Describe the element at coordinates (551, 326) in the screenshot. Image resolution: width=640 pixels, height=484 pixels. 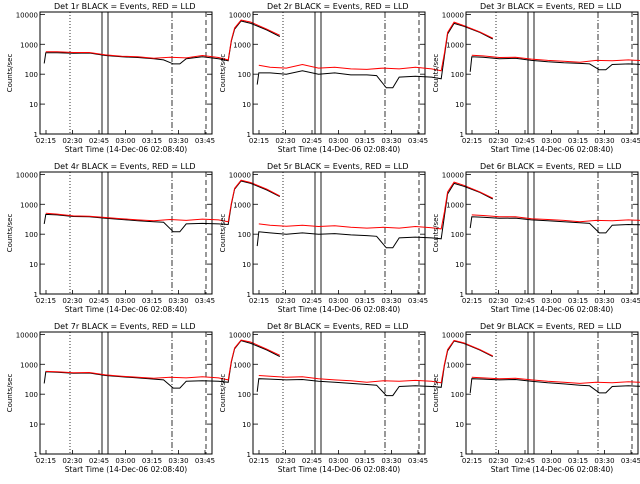
I see `panel-title: Det 9r BLACK = Events, RED = LLD` at that location.